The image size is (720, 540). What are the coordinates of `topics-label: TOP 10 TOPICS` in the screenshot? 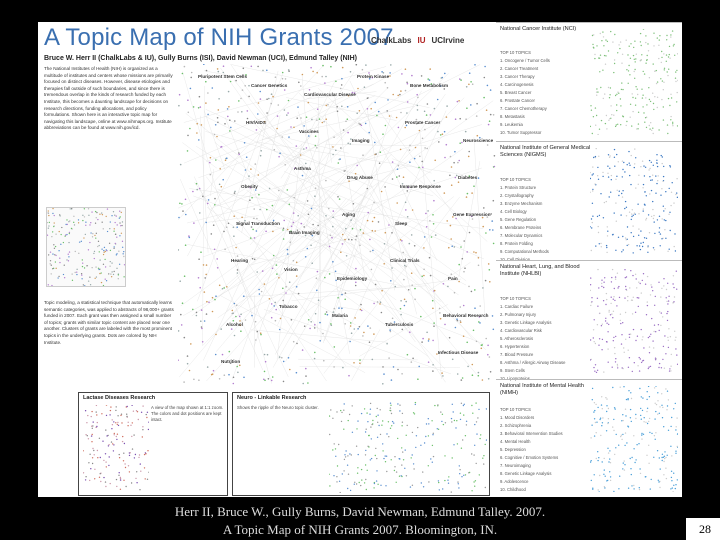 It's located at (515, 179).